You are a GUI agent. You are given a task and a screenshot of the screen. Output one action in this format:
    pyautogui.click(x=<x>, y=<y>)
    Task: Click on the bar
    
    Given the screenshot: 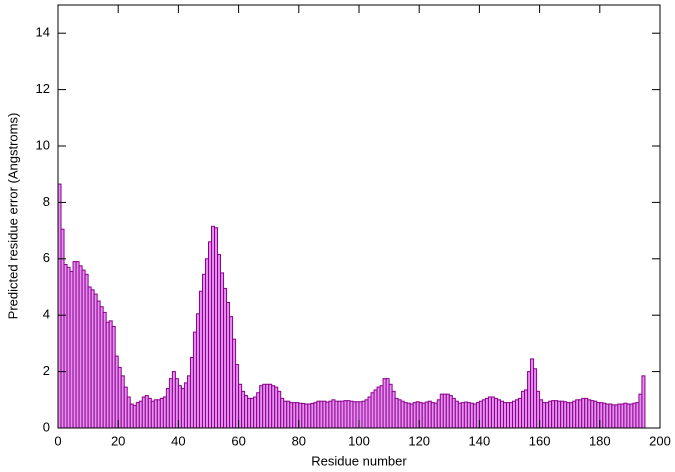 What is the action you would take?
    pyautogui.click(x=643, y=402)
    